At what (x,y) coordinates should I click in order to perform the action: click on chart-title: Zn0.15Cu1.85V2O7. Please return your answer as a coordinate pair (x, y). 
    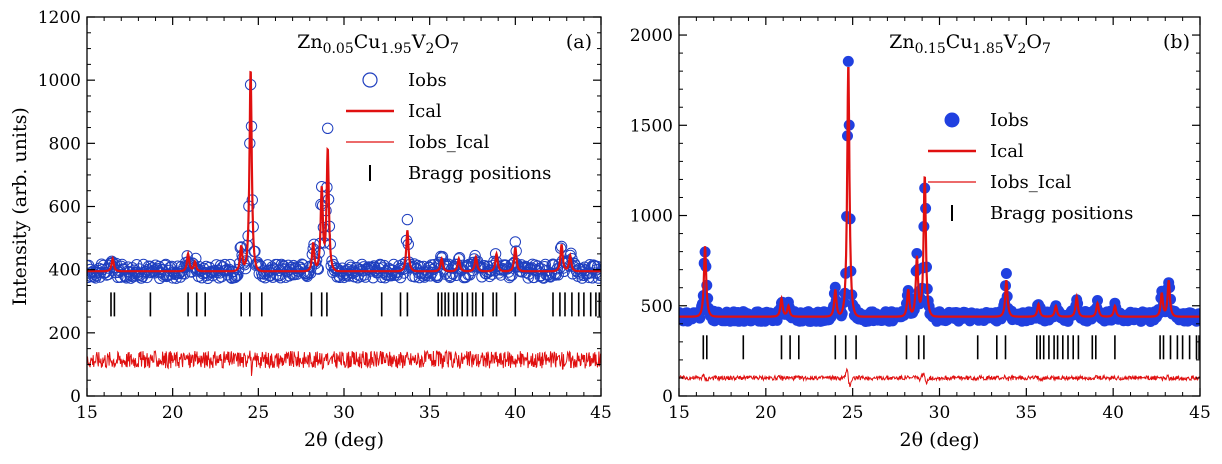
    Looking at the image, I should click on (970, 44).